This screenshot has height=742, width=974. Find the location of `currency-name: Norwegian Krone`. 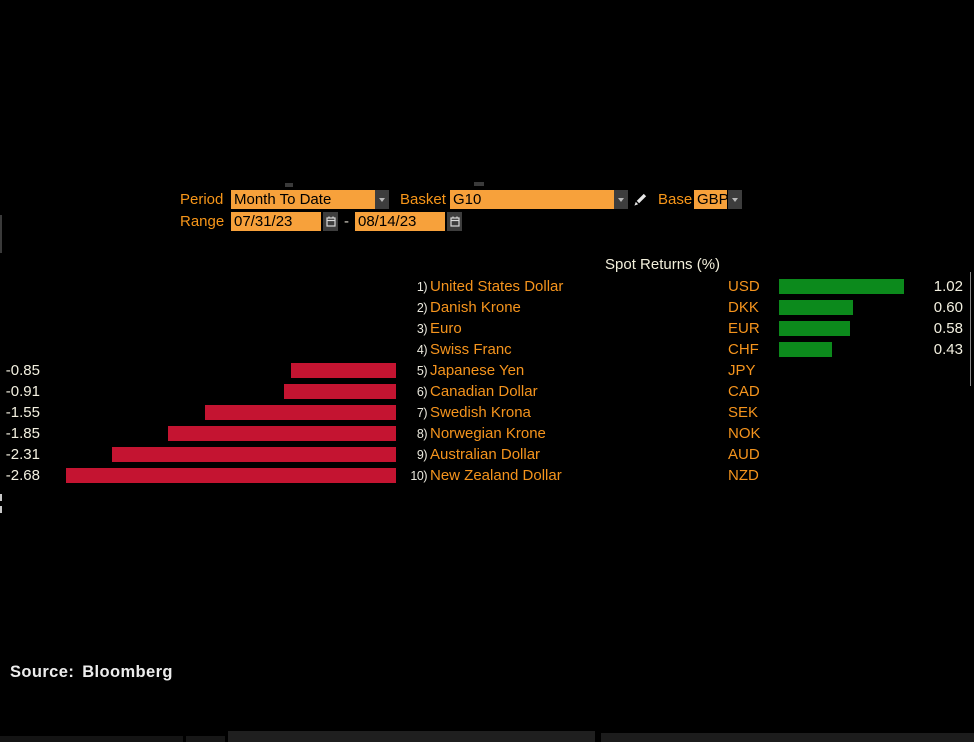

currency-name: Norwegian Krone is located at coordinates (488, 433).